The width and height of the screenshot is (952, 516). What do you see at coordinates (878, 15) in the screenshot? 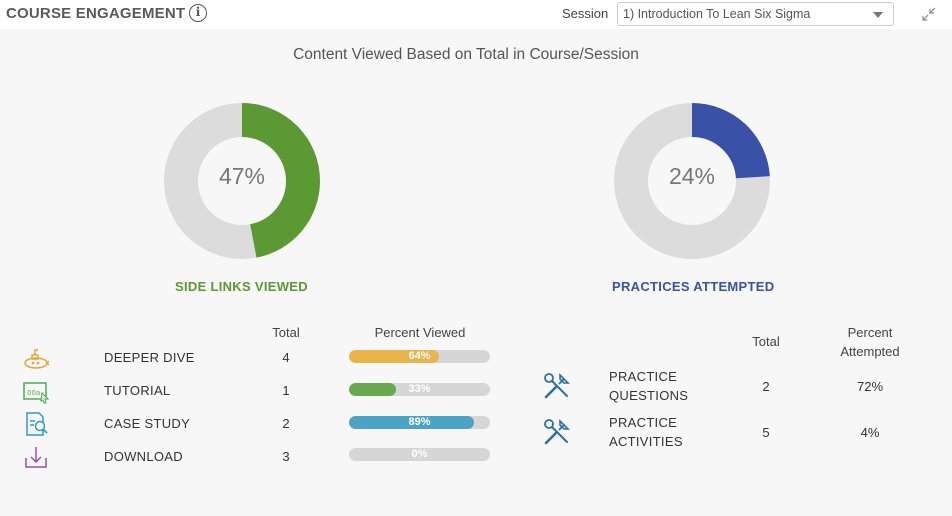
I see `chevron-down-icon` at bounding box center [878, 15].